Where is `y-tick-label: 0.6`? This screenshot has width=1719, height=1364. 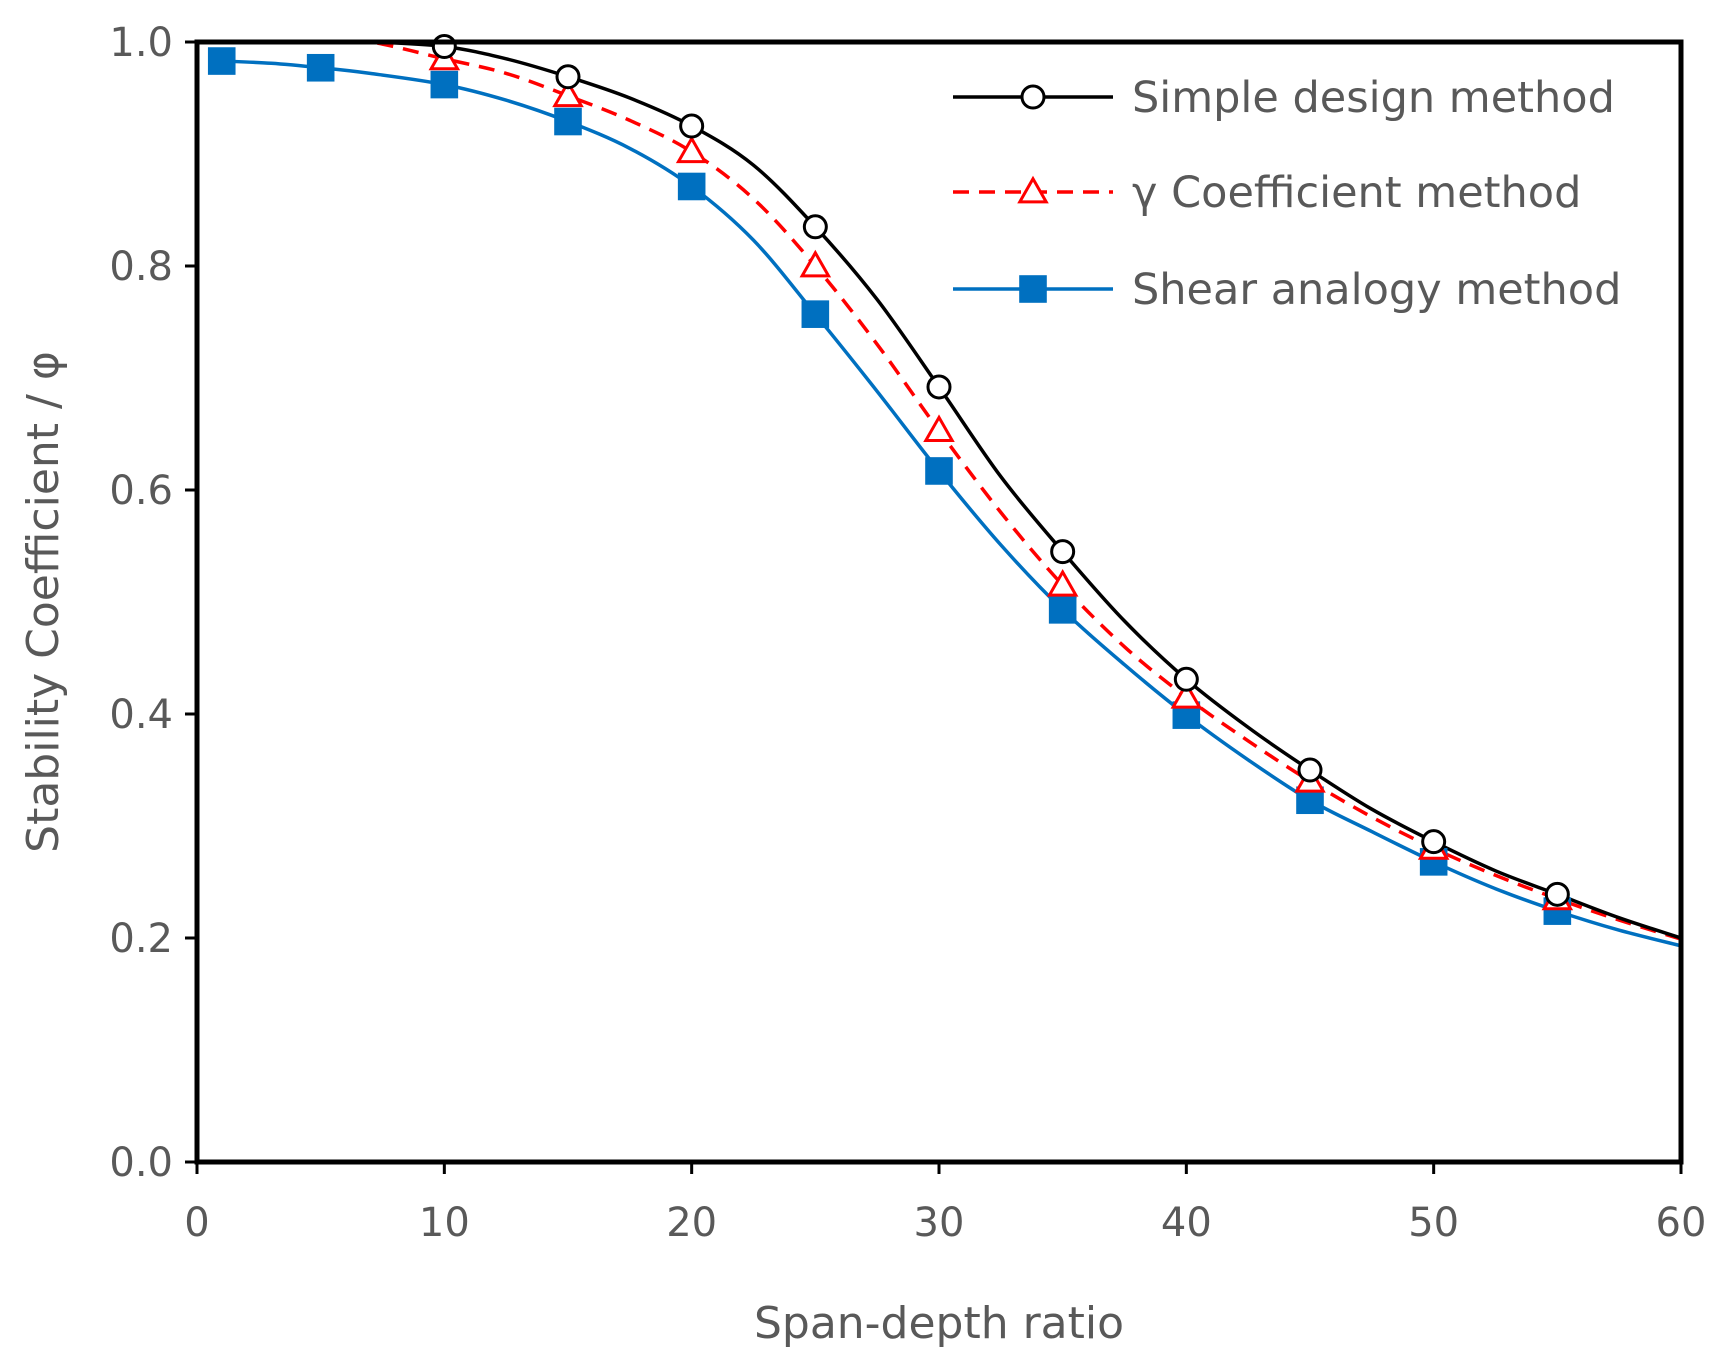
y-tick-label: 0.6 is located at coordinates (141, 491).